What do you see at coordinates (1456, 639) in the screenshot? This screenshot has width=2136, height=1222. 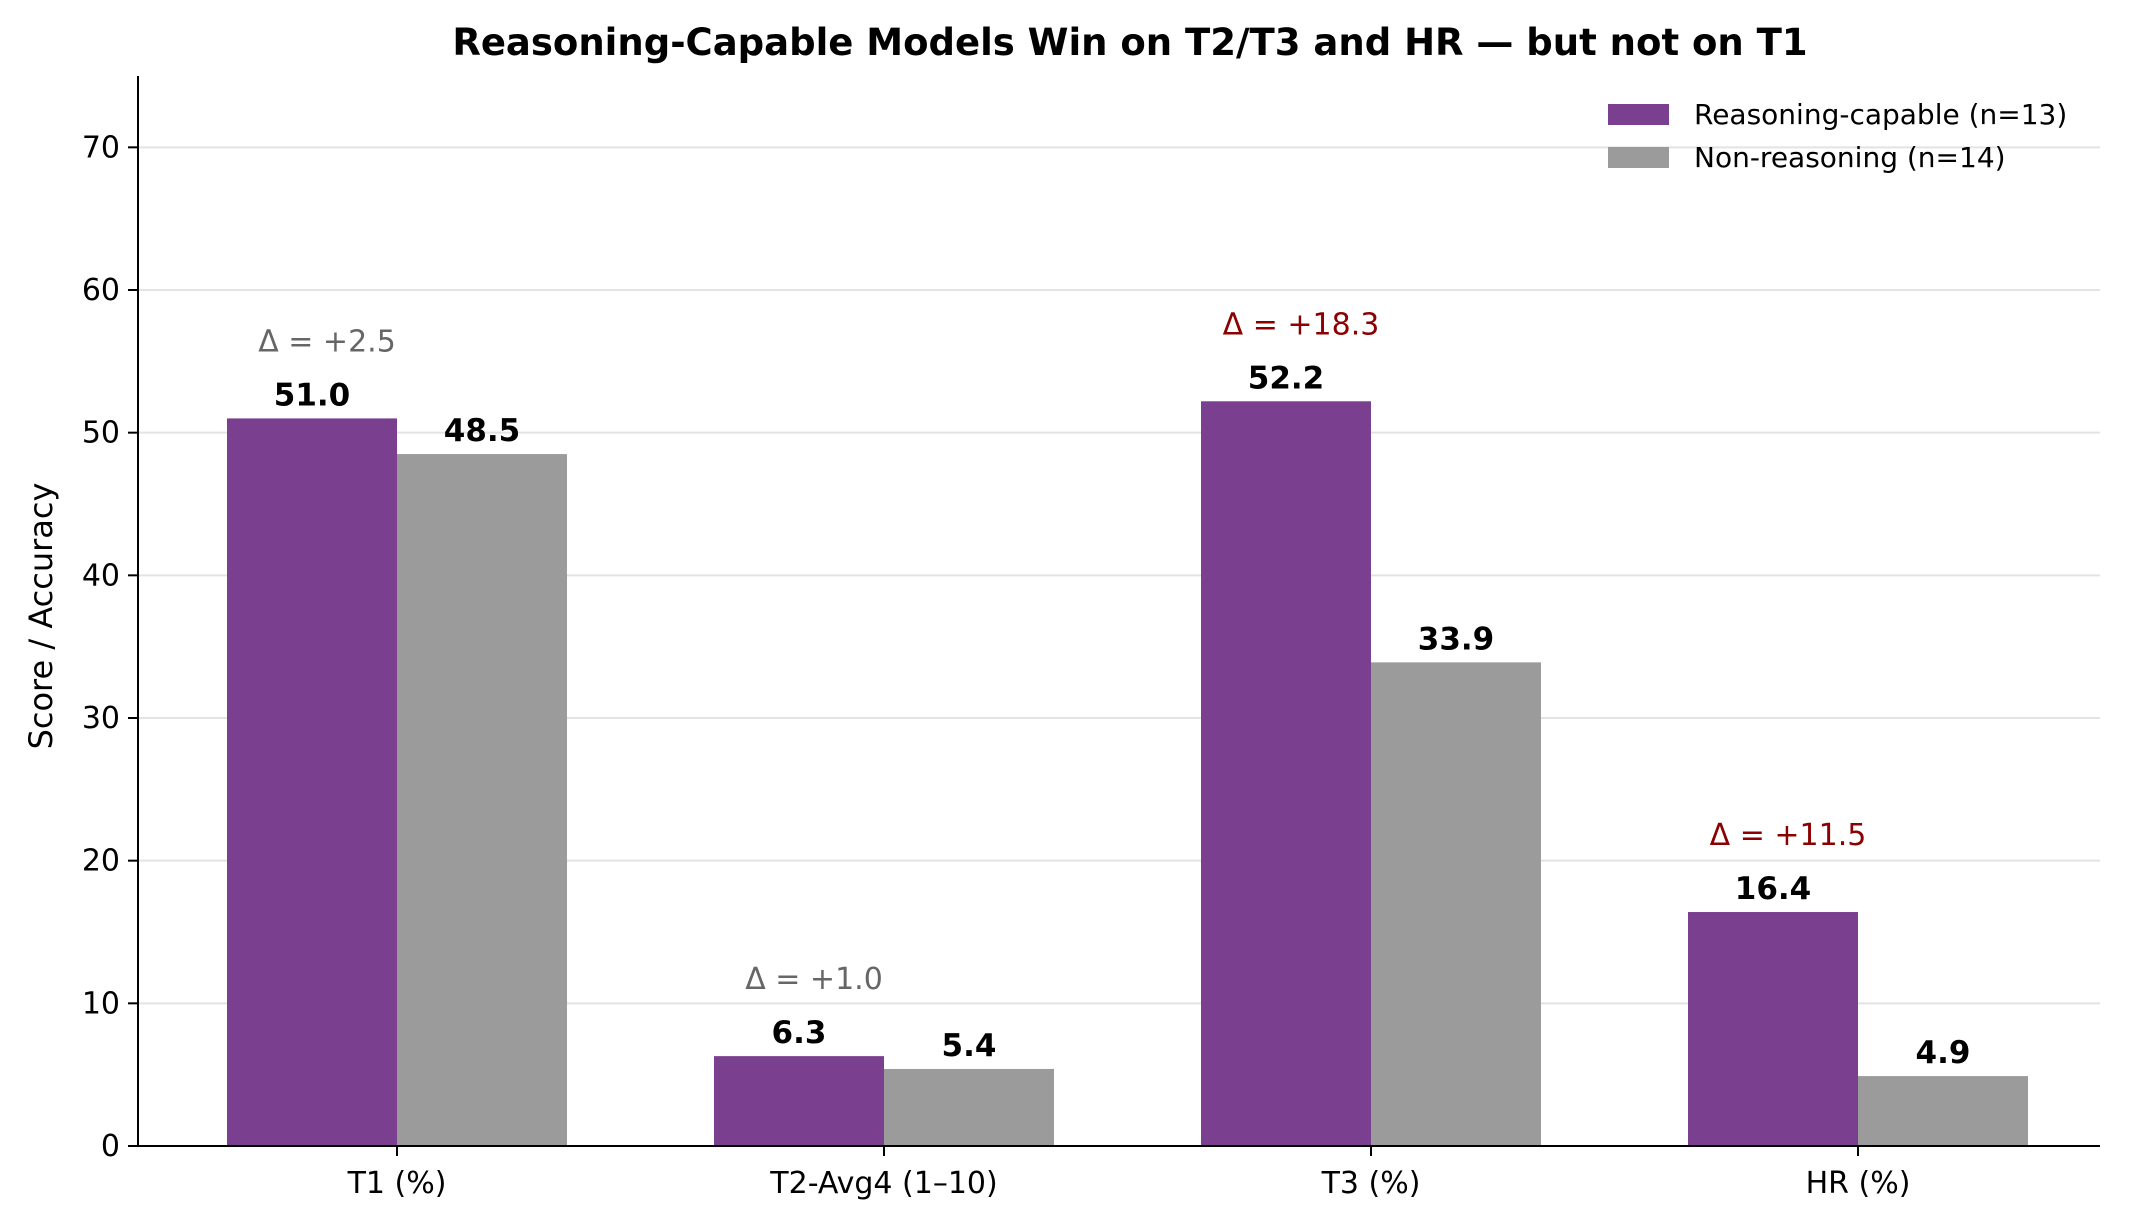 I see `bar-value-label: 33.9` at bounding box center [1456, 639].